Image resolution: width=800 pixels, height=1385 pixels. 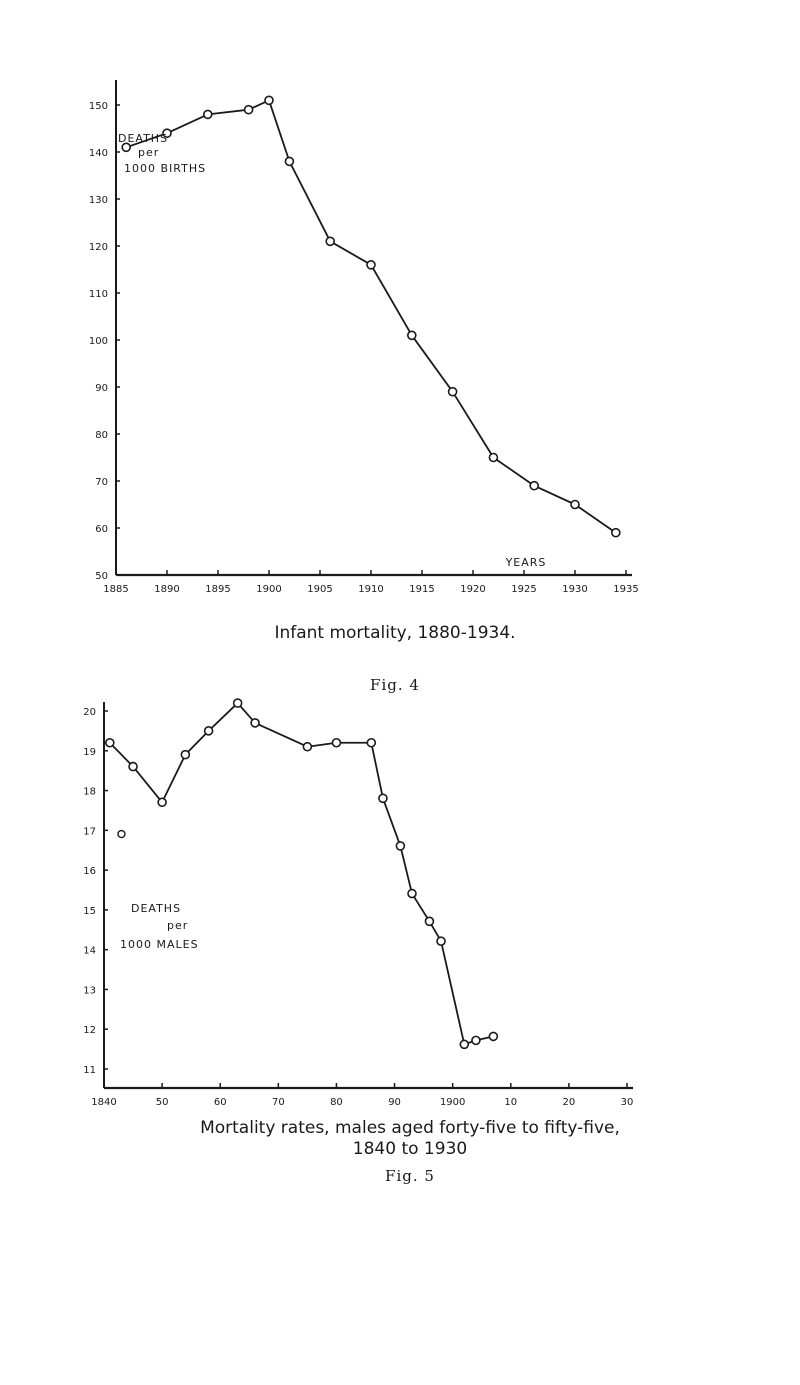 What do you see at coordinates (569, 1102) in the screenshot?
I see `x-tick-label: 20` at bounding box center [569, 1102].